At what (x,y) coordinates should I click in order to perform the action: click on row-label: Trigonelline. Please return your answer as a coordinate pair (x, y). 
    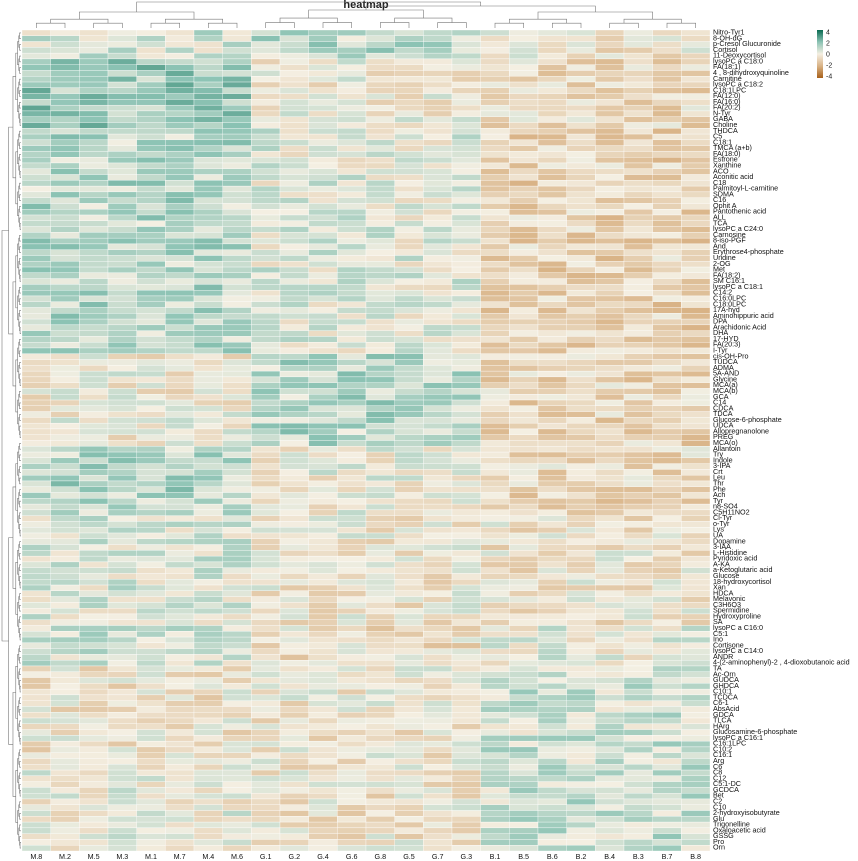
    Looking at the image, I should click on (731, 824).